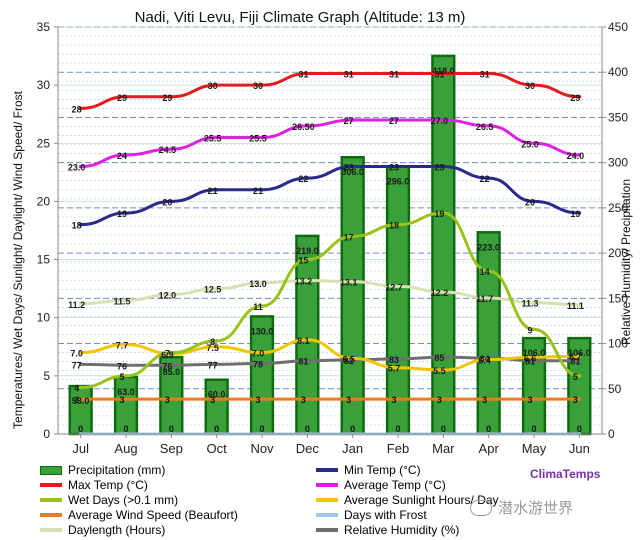 This screenshot has width=640, height=540. Describe the element at coordinates (394, 360) in the screenshot. I see `relative-humidity-label: 83` at that location.